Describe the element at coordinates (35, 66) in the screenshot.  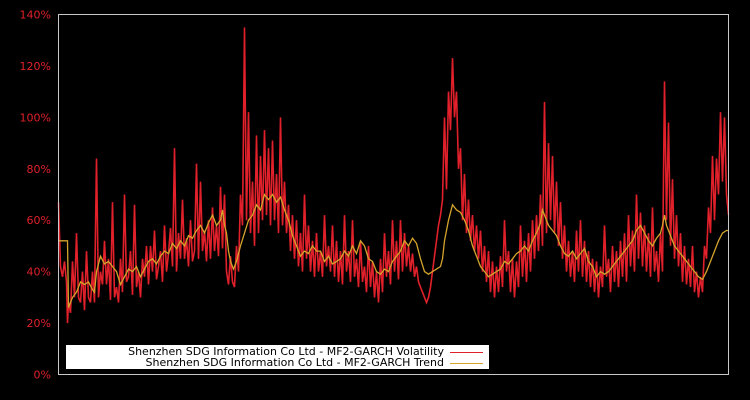
I see `y-tick-label: 120%` at that location.